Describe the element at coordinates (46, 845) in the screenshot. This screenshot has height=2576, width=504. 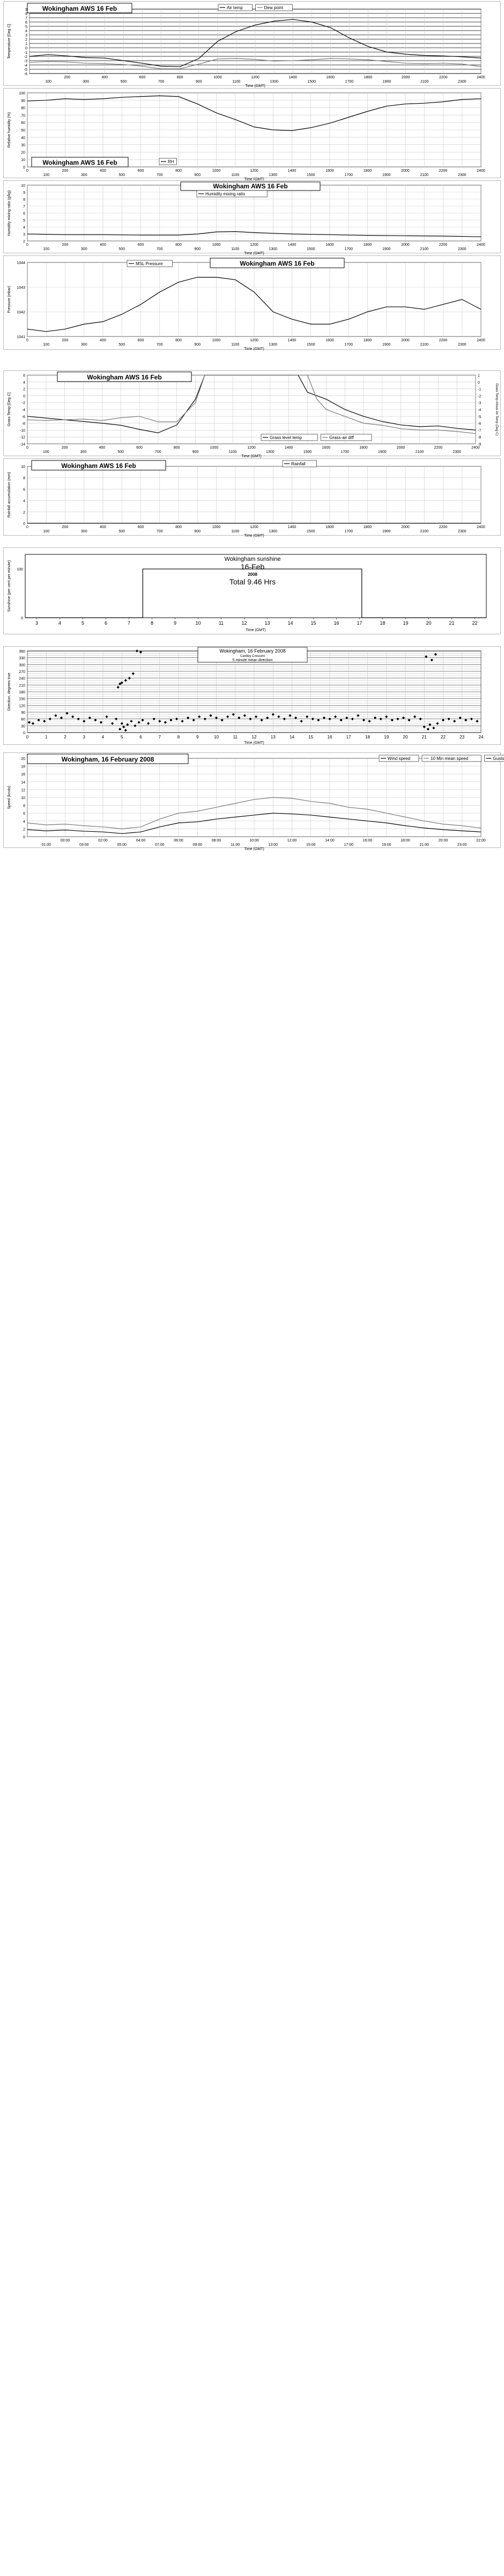
I see `x-tick-label: 01:00` at that location.